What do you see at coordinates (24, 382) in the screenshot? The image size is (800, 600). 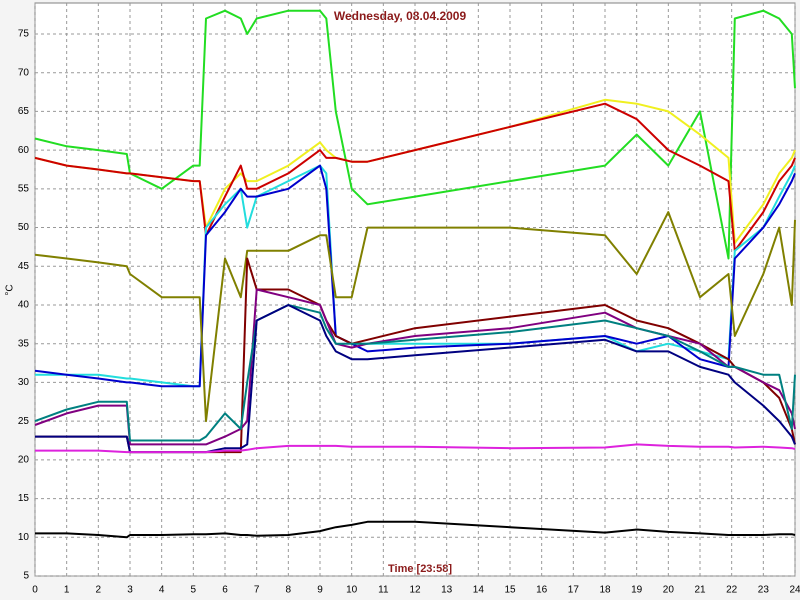 I see `y-tick-label: 30` at bounding box center [24, 382].